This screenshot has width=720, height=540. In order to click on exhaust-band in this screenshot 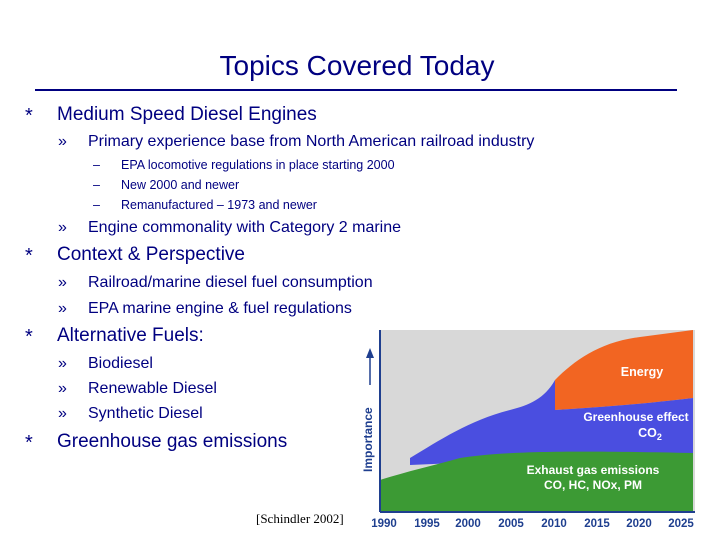, I will do `click(536, 481)`.